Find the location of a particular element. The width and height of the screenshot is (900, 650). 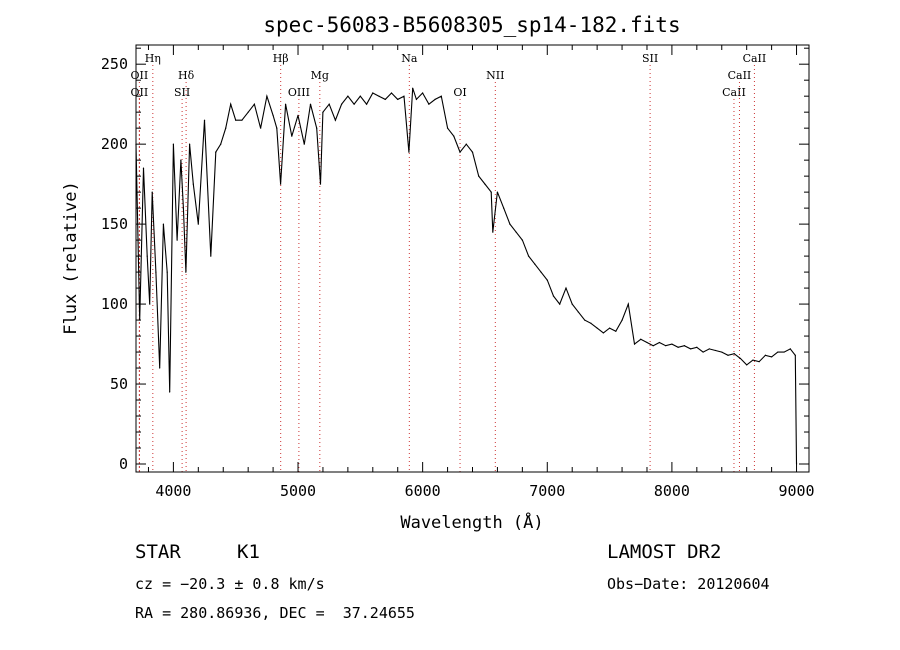

chart-title: spec-56083-B5608305_sp14-182.fits is located at coordinates (471, 25).